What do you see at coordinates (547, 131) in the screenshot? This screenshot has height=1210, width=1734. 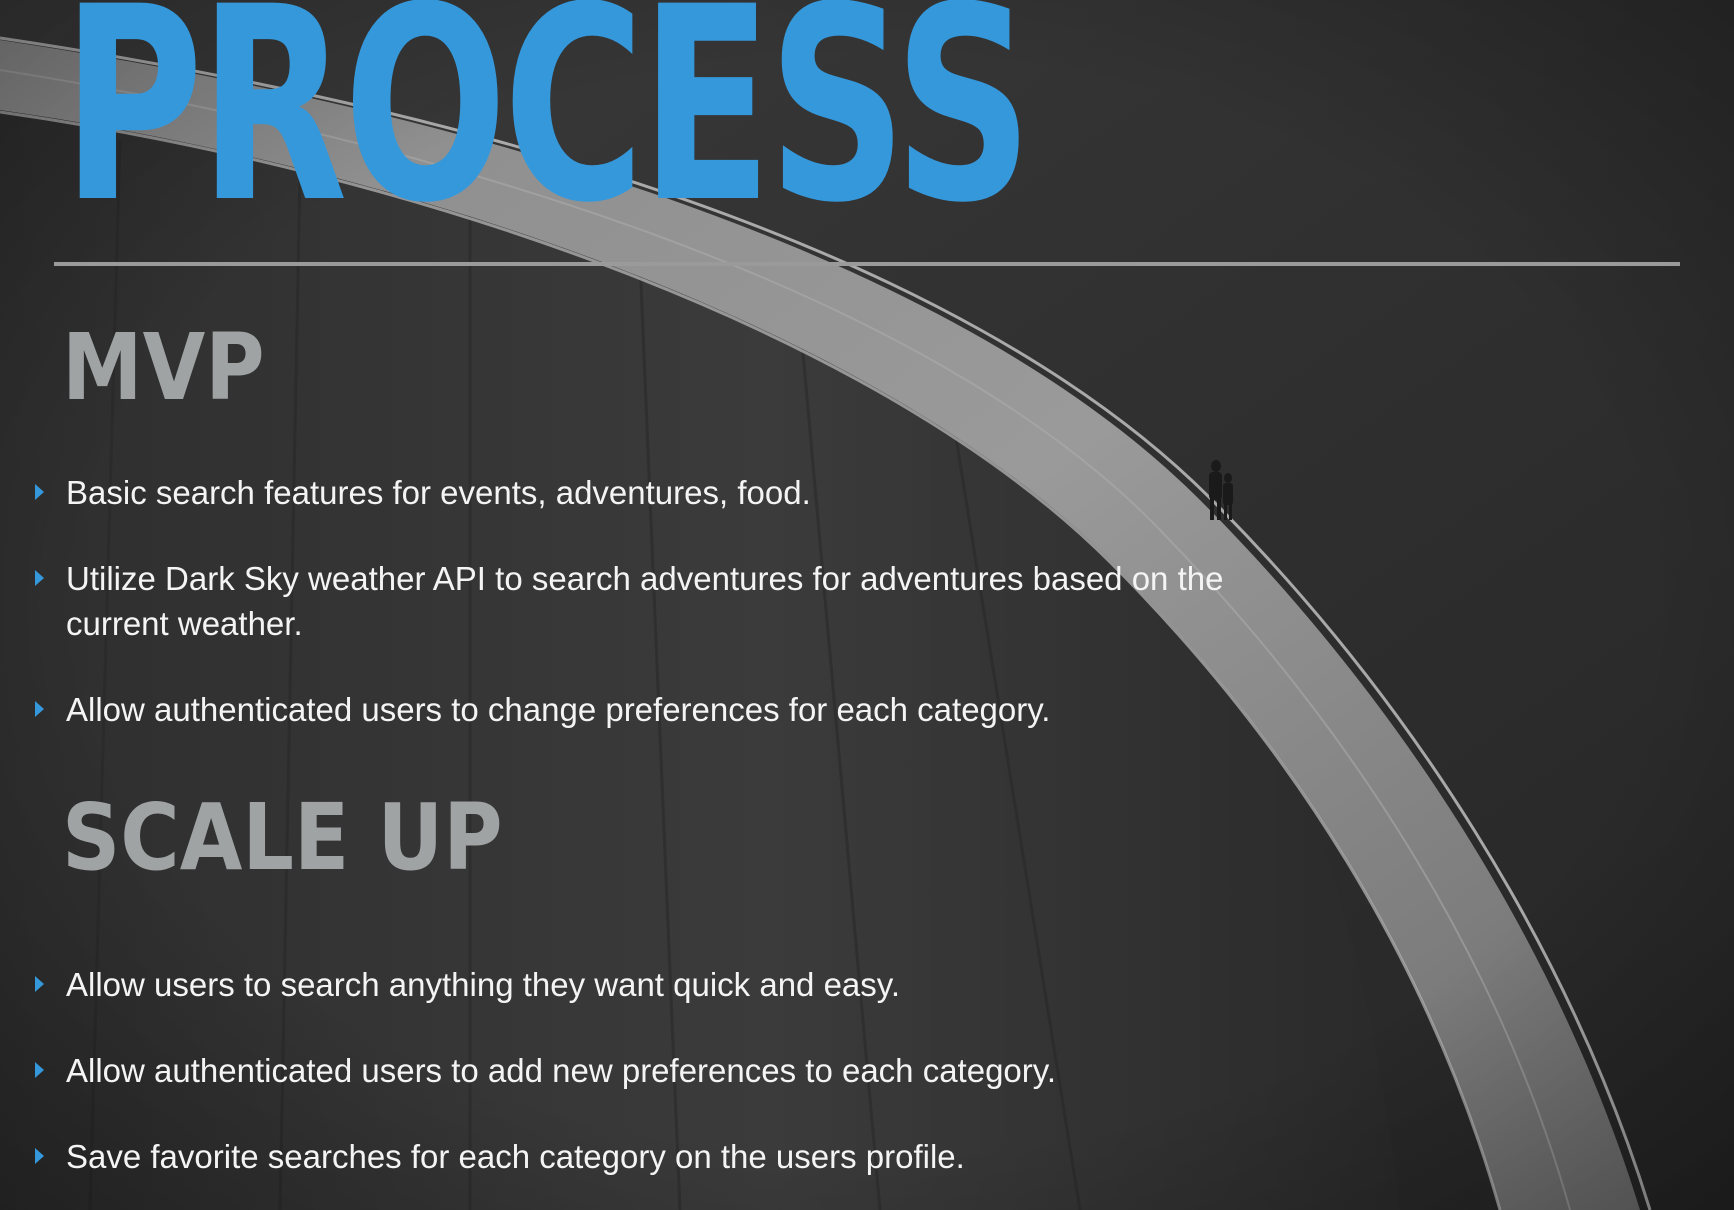 I see `slide-title: PROCESS` at bounding box center [547, 131].